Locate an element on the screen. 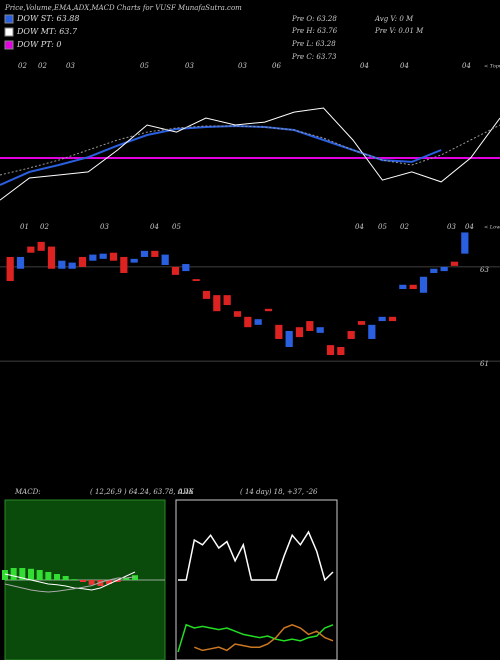  info: Avg V: 0 M is located at coordinates (394, 19).